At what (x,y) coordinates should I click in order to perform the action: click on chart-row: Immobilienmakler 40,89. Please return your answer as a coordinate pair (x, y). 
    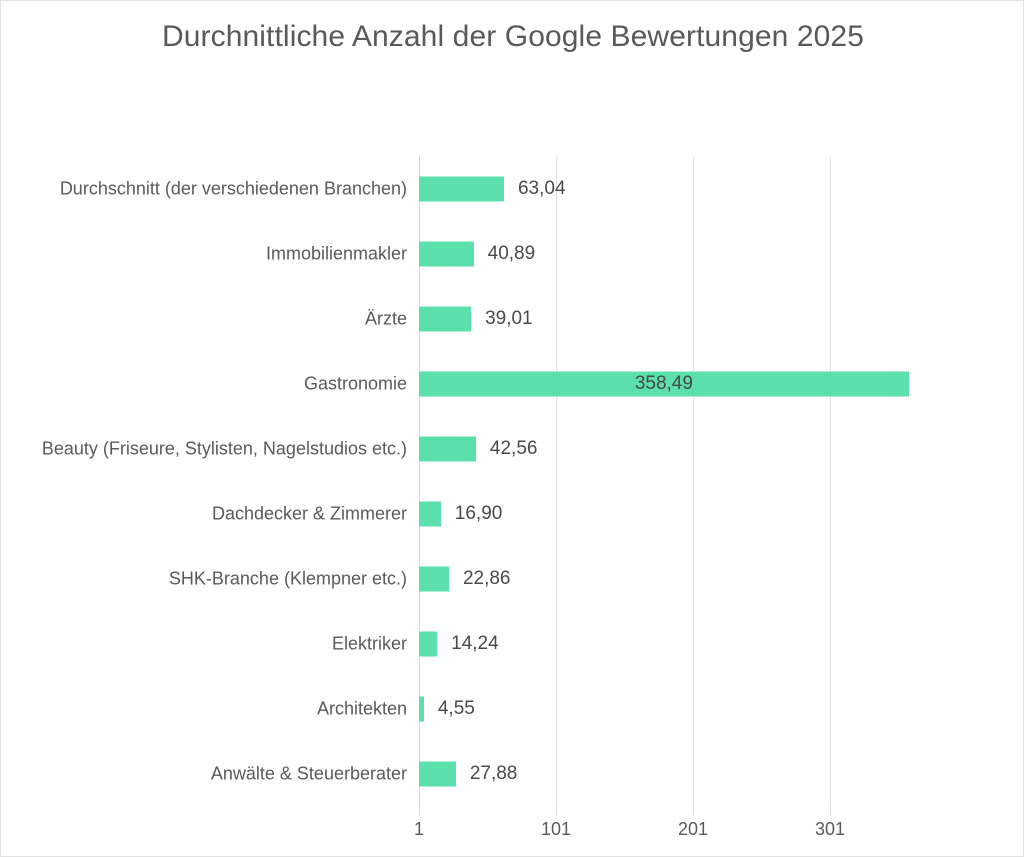
    Looking at the image, I should click on (512, 253).